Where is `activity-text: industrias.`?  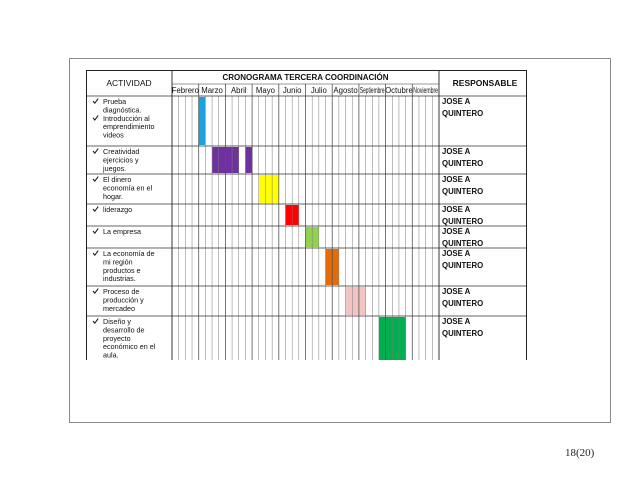 activity-text: industrias. is located at coordinates (119, 278).